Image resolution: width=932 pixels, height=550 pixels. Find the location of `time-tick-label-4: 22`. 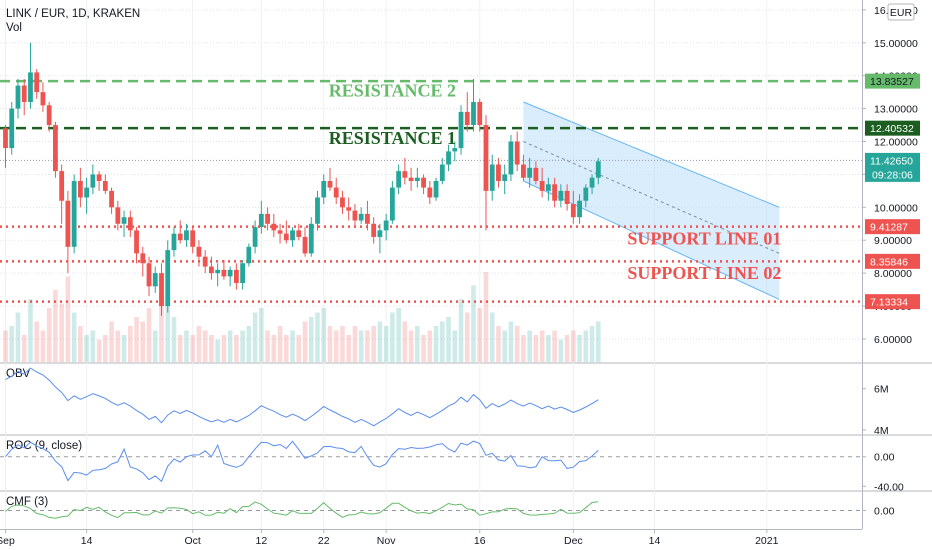

time-tick-label-4: 22 is located at coordinates (324, 541).